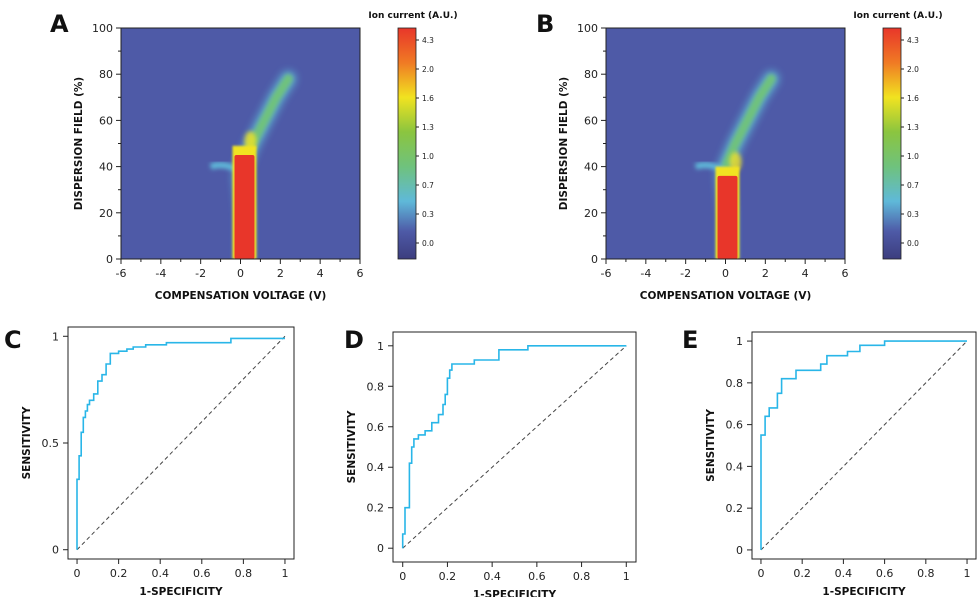  Describe the element at coordinates (913, 98) in the screenshot. I see `colorbar-tick-label: 1.6` at that location.